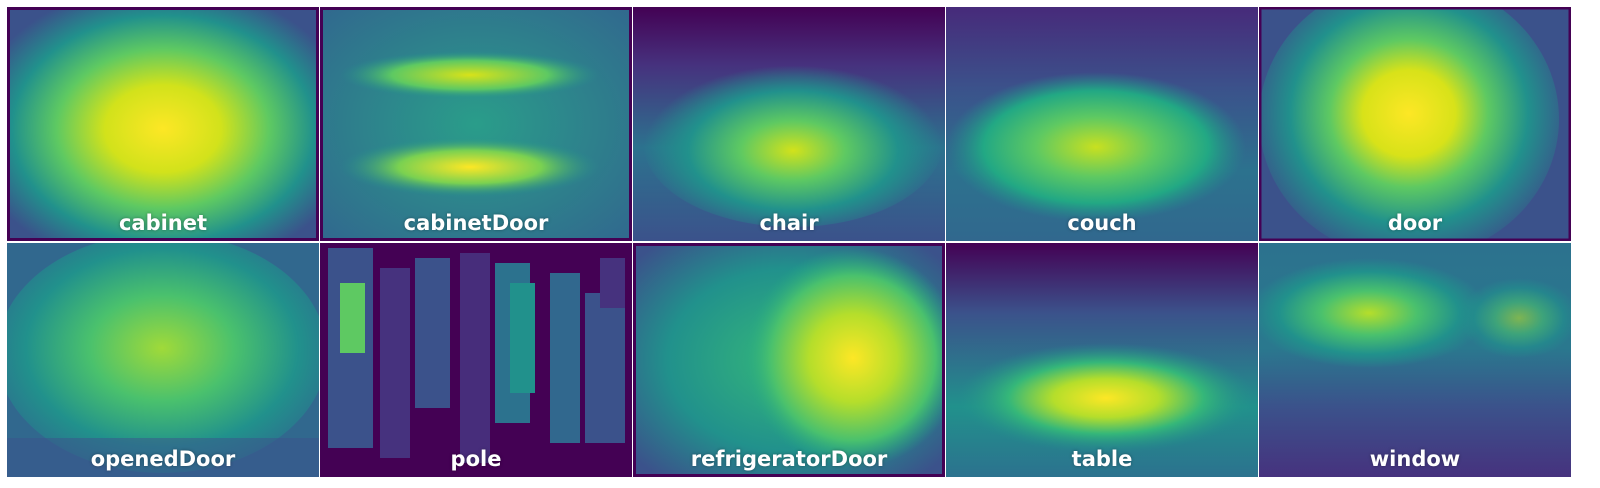 This screenshot has width=1600, height=488. Describe the element at coordinates (476, 459) in the screenshot. I see `panel-label: pole` at that location.